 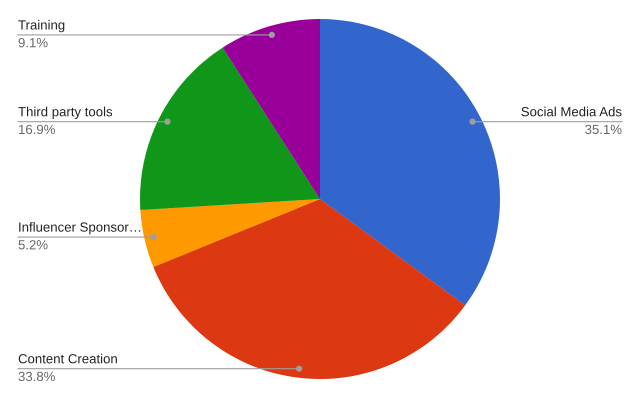 I want to click on data-label: 16.9%, so click(x=37, y=129).